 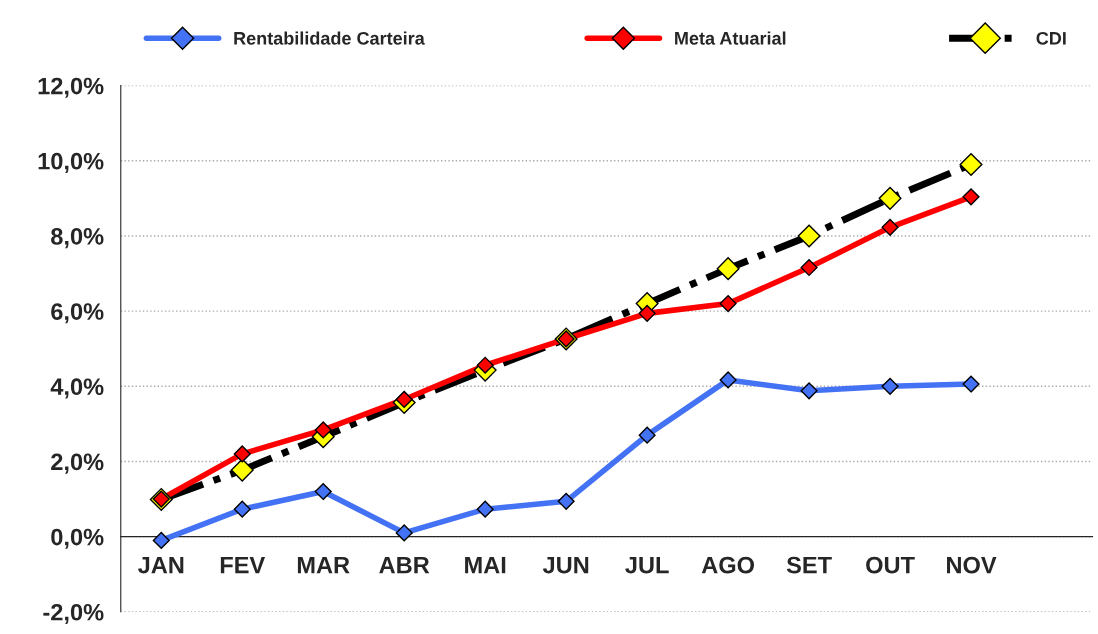 What do you see at coordinates (730, 38) in the screenshot?
I see `legend-label: Meta Atuarial` at bounding box center [730, 38].